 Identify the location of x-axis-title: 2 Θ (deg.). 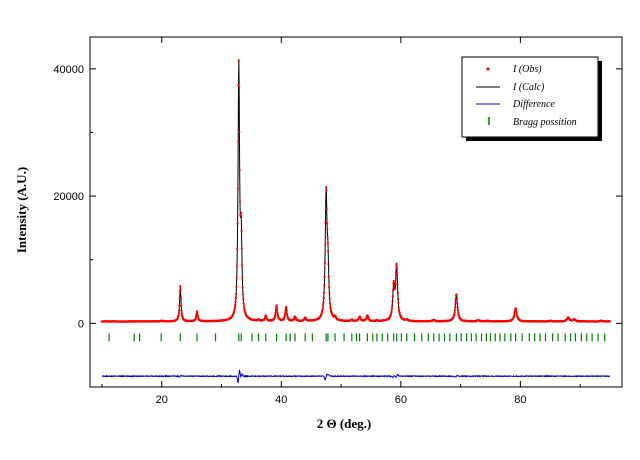
(344, 423).